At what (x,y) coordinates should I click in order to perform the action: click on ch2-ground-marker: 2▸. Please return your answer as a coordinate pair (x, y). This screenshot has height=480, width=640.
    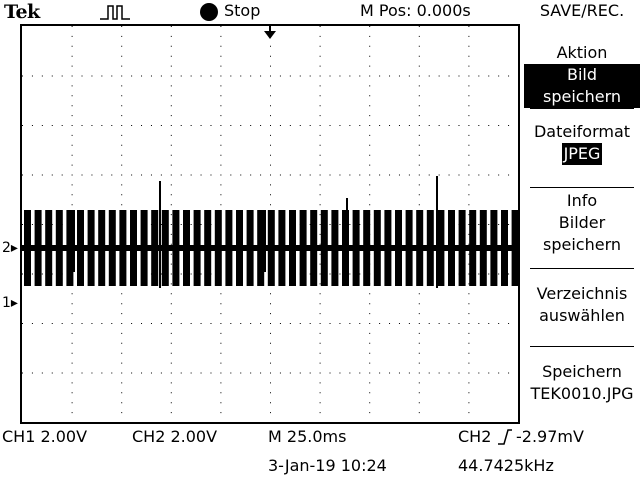
    Looking at the image, I should click on (10, 248).